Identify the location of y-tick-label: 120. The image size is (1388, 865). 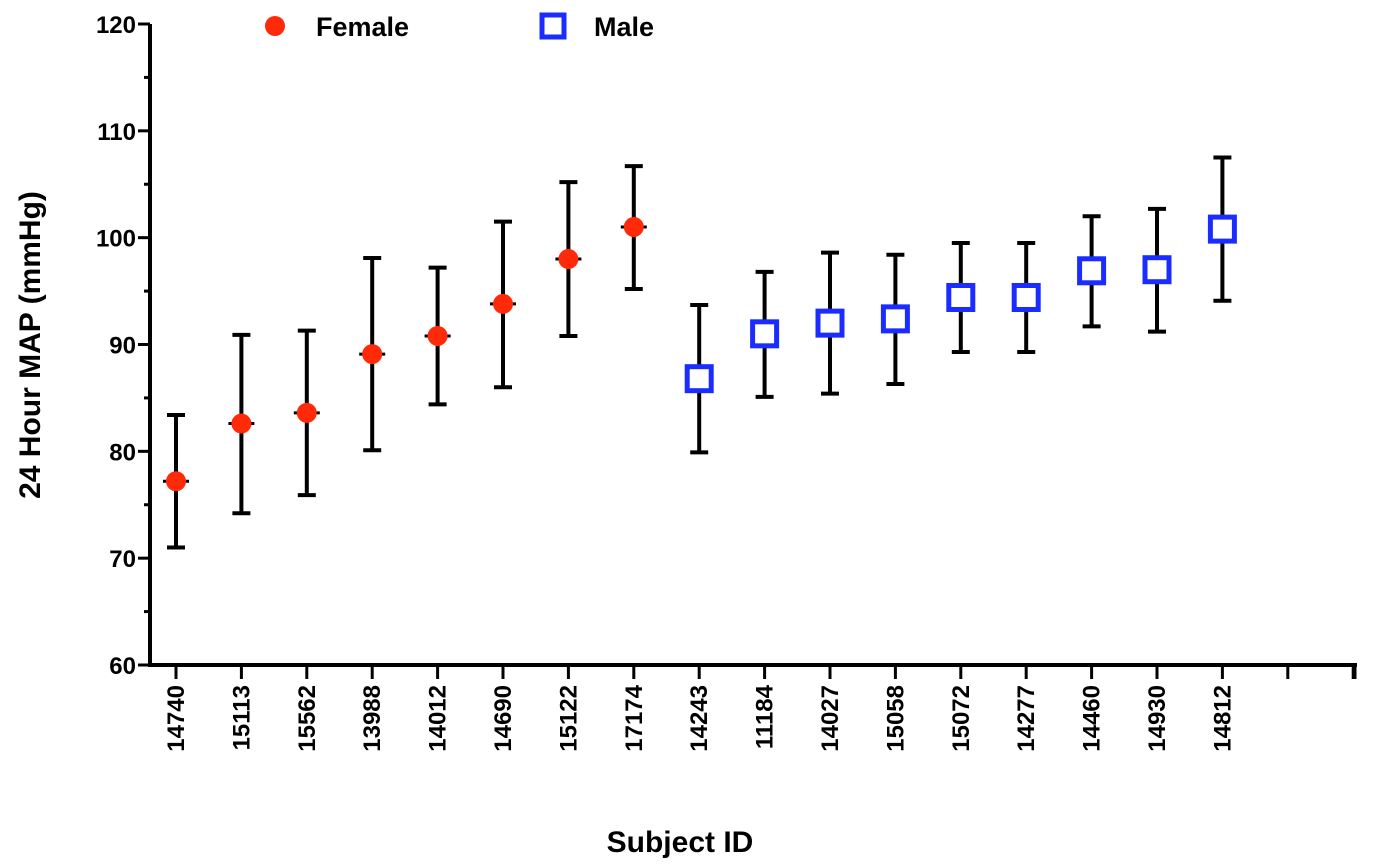
(116, 25).